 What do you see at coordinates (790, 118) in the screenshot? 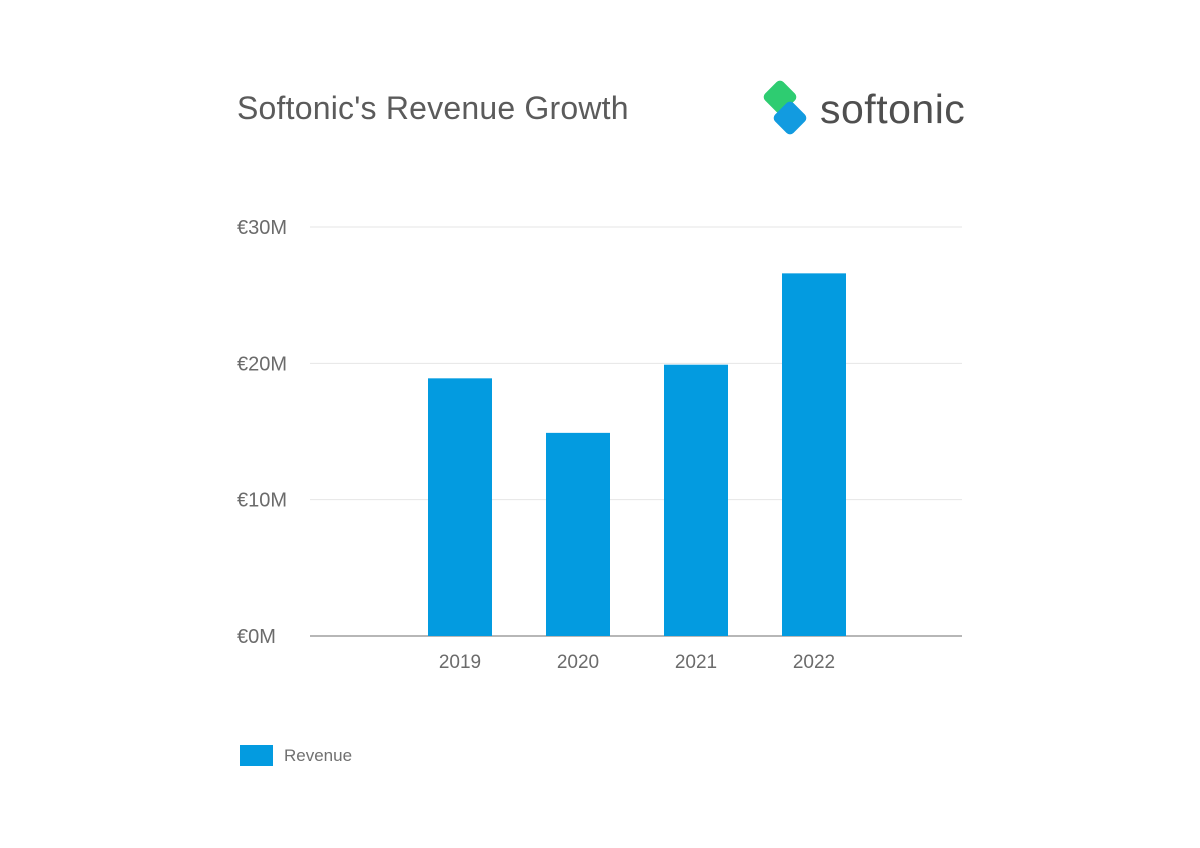
I see `logo-blue-tile` at bounding box center [790, 118].